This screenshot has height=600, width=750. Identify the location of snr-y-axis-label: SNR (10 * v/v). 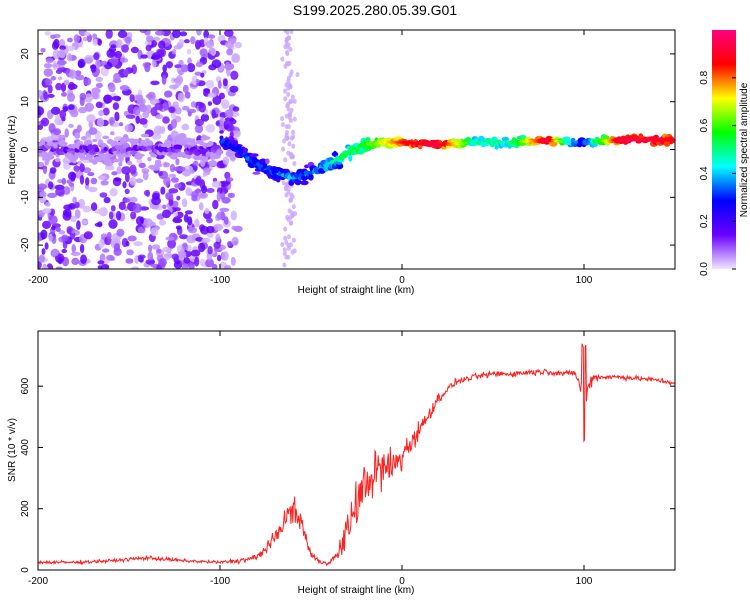
(12, 450).